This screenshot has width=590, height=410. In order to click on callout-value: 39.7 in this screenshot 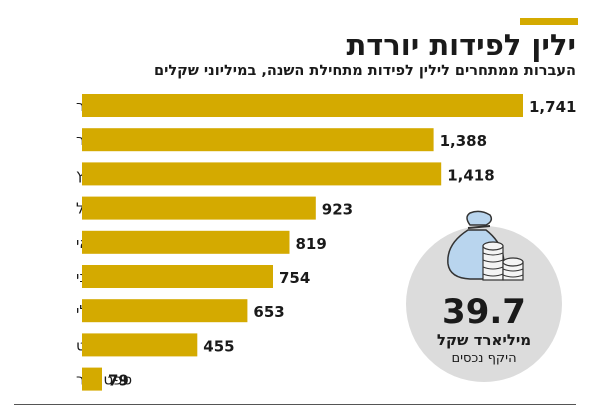, I will do `click(484, 312)`.